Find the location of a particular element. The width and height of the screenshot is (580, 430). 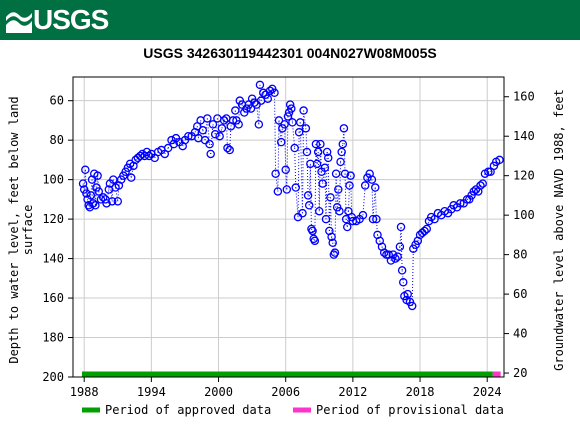

y-right-tick-label: 20 is located at coordinates (520, 373).